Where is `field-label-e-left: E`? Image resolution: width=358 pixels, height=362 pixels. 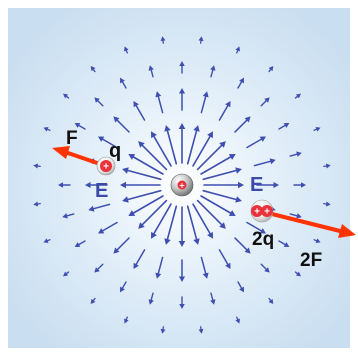
field-label-e-left: E is located at coordinates (101, 191).